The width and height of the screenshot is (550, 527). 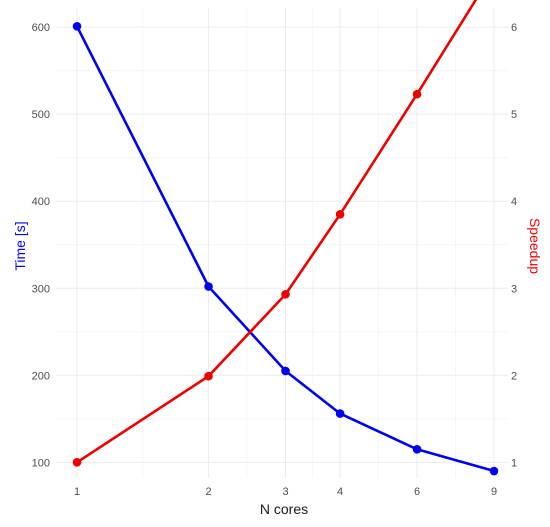 What do you see at coordinates (535, 246) in the screenshot?
I see `y-right-axis-title: Speedup` at bounding box center [535, 246].